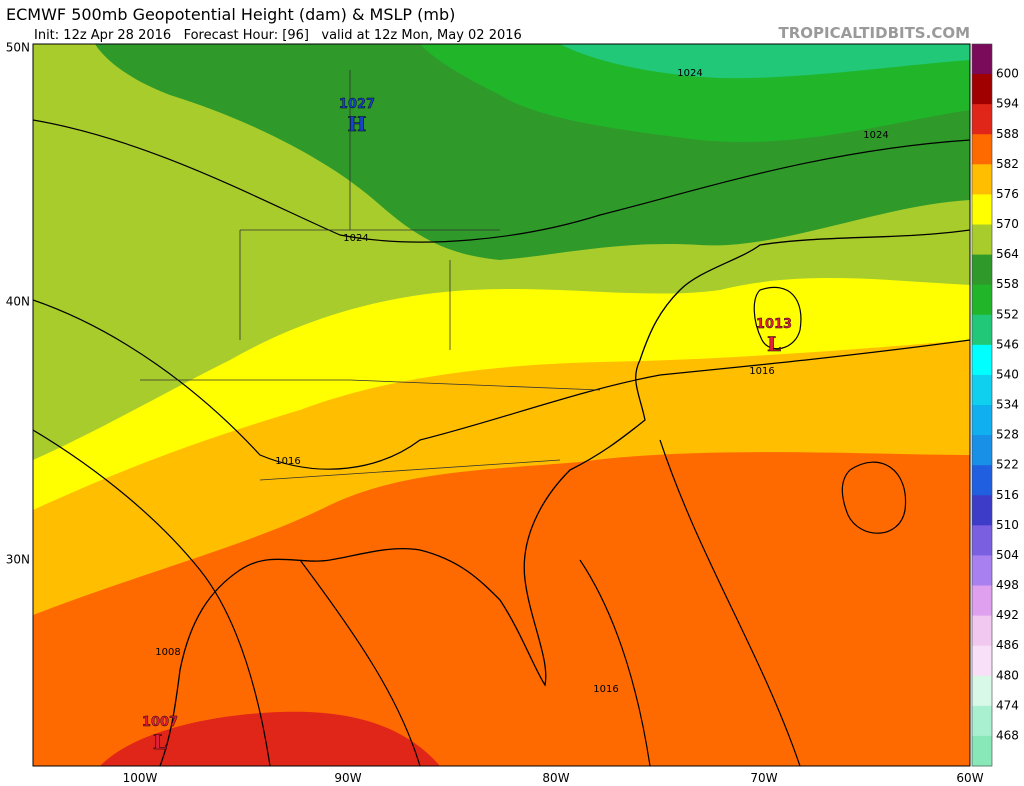 Image resolution: width=1024 pixels, height=786 pixels. What do you see at coordinates (1007, 224) in the screenshot?
I see `colorbar-label: 570` at bounding box center [1007, 224].